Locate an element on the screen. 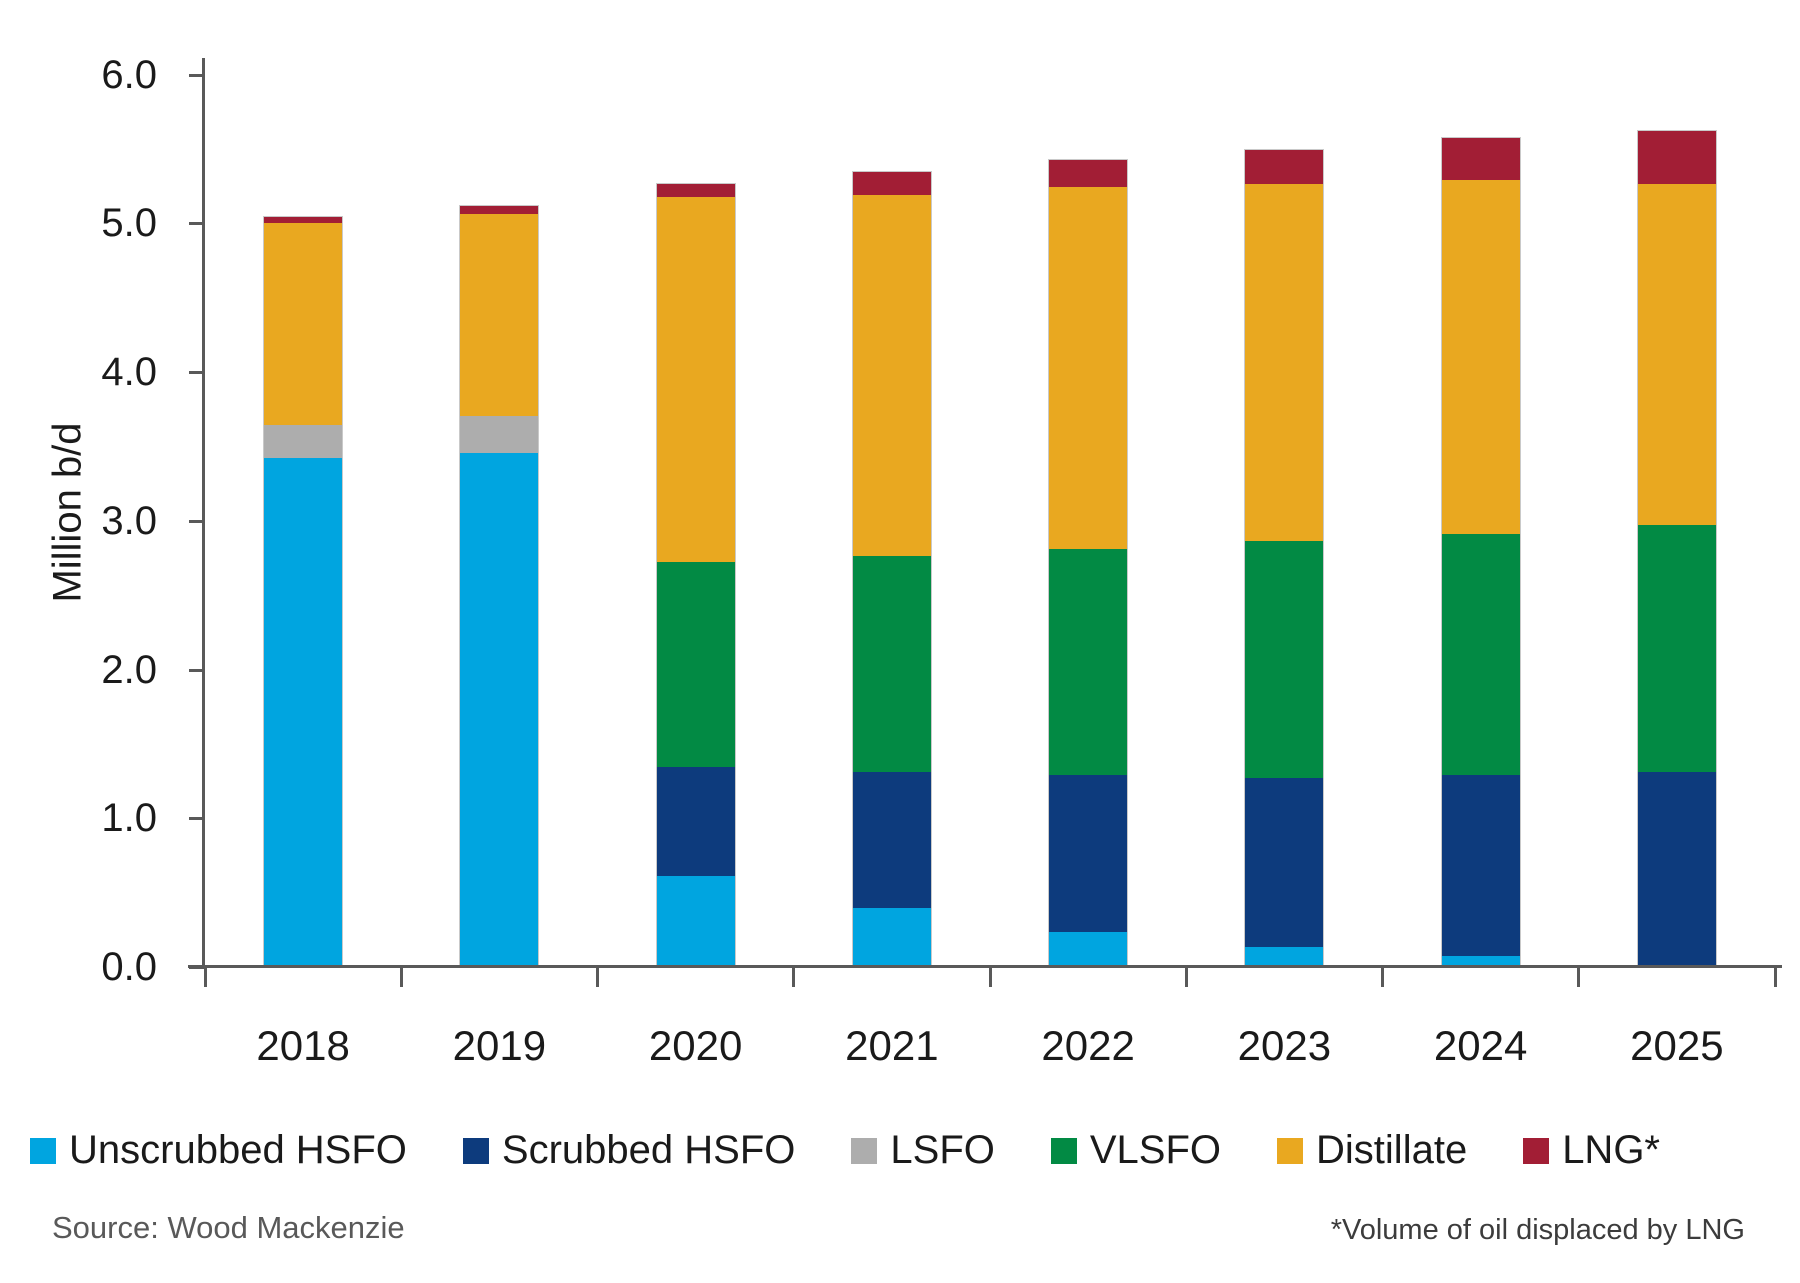 The image size is (1800, 1283). legend-item-vlsfo: VLSFO is located at coordinates (1136, 1150).